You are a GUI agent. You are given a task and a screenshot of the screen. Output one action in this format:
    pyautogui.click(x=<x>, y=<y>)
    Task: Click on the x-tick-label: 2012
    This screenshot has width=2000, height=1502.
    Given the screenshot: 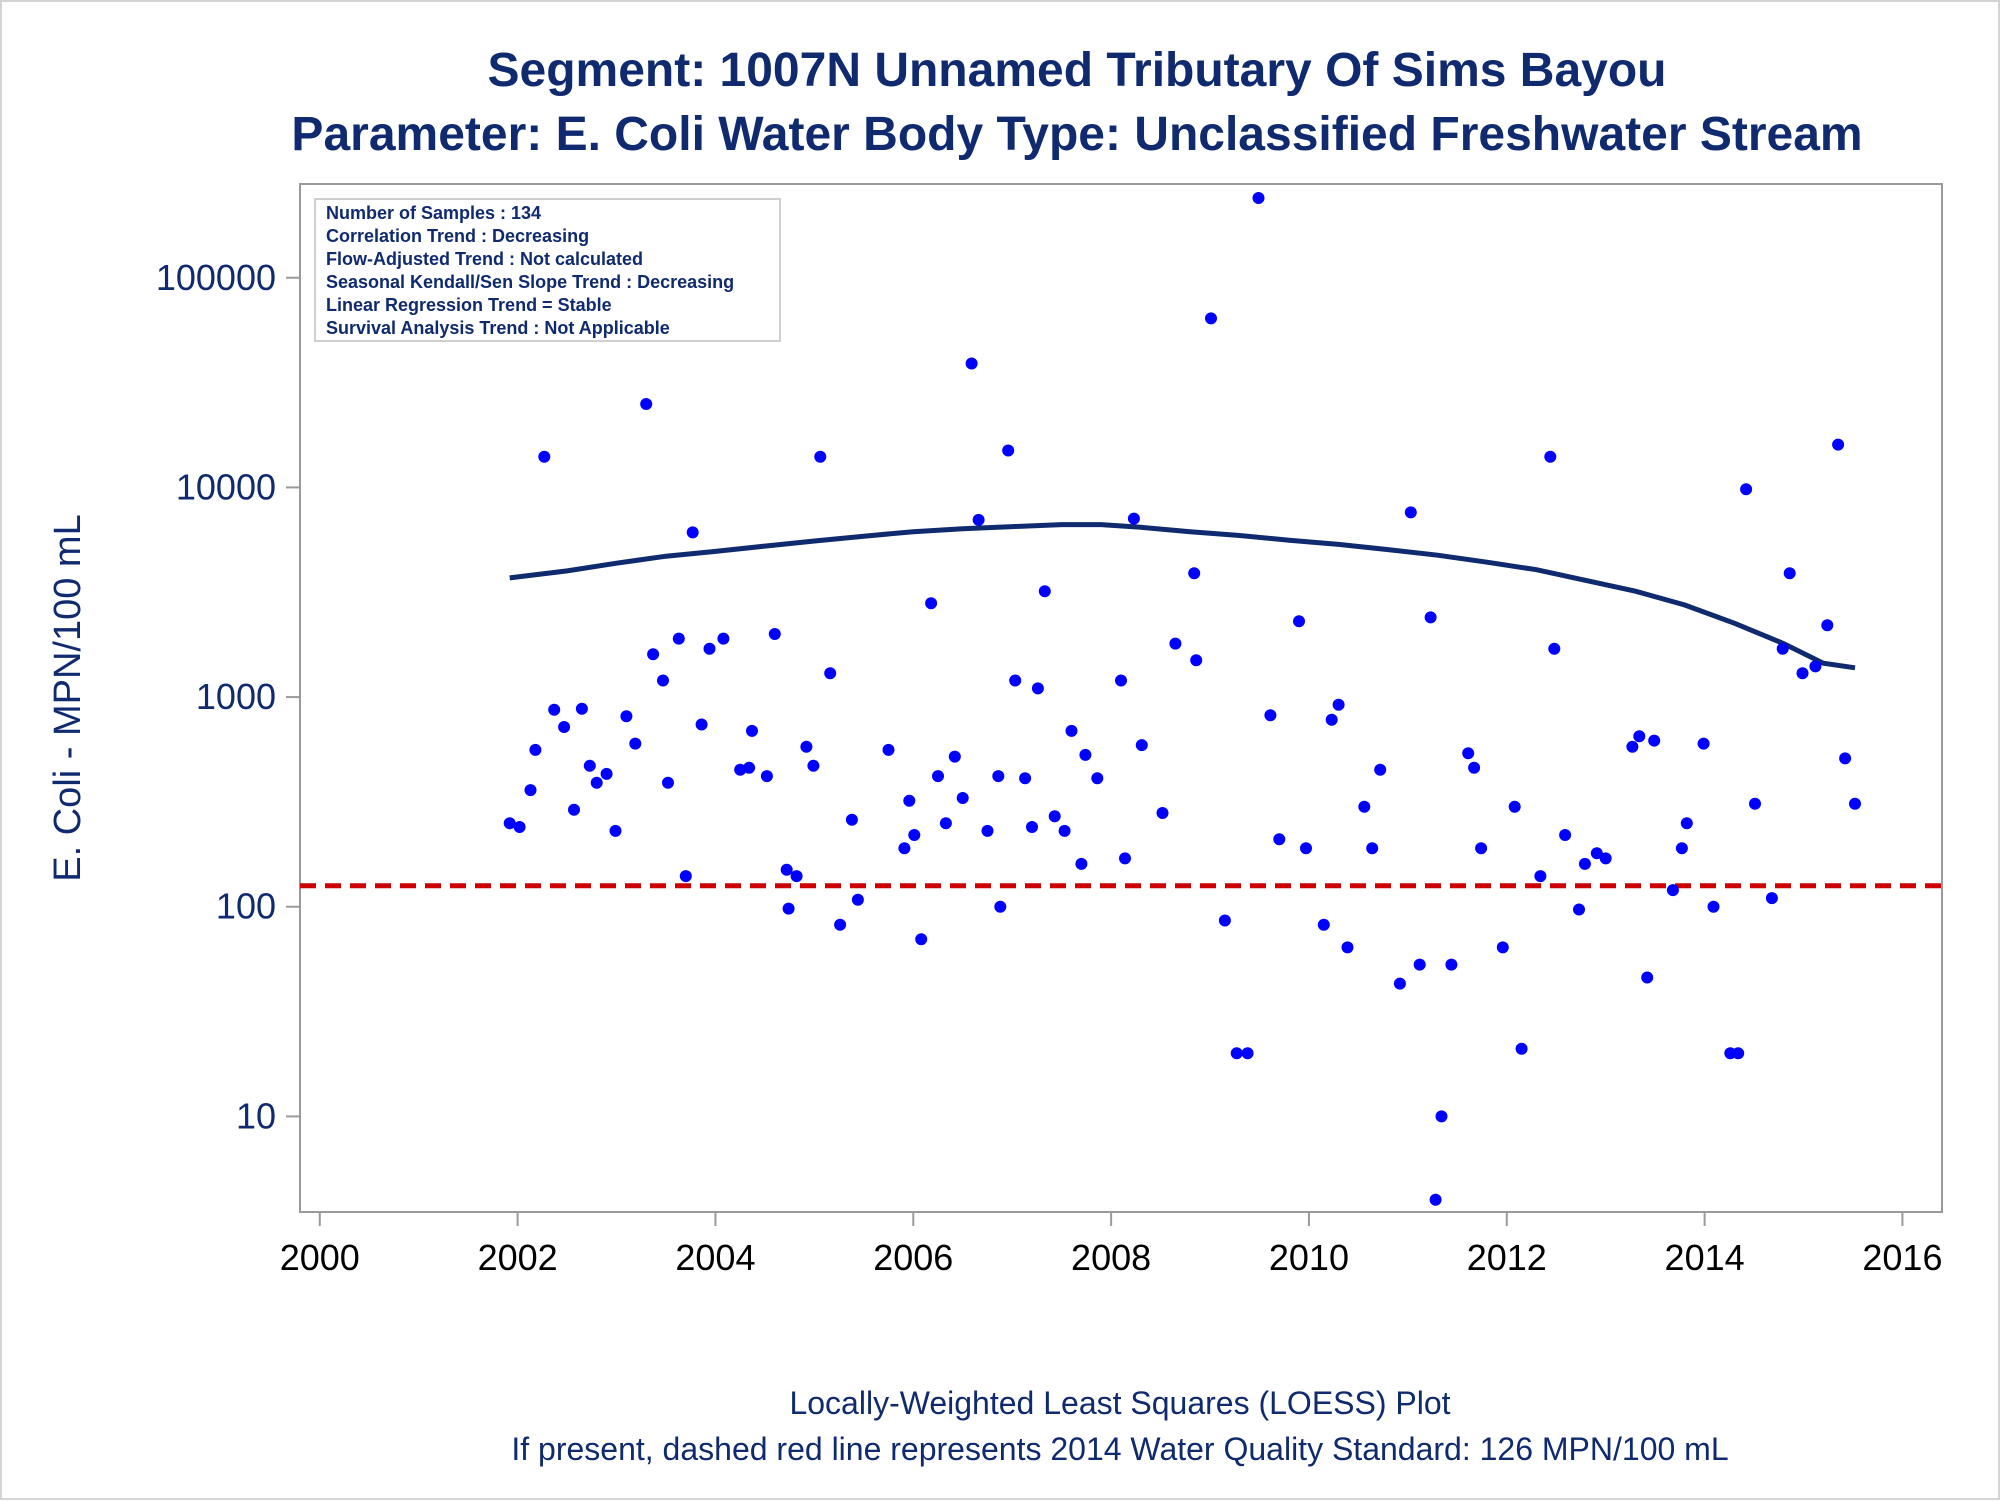 What is the action you would take?
    pyautogui.click(x=1507, y=1257)
    